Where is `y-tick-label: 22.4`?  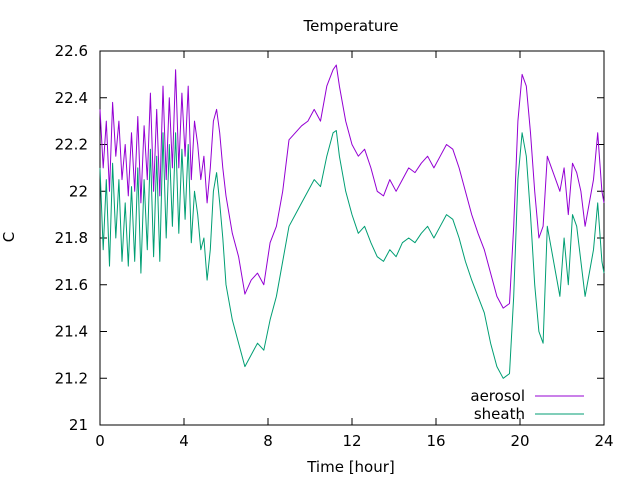
y-tick-label: 22.4 is located at coordinates (71, 98).